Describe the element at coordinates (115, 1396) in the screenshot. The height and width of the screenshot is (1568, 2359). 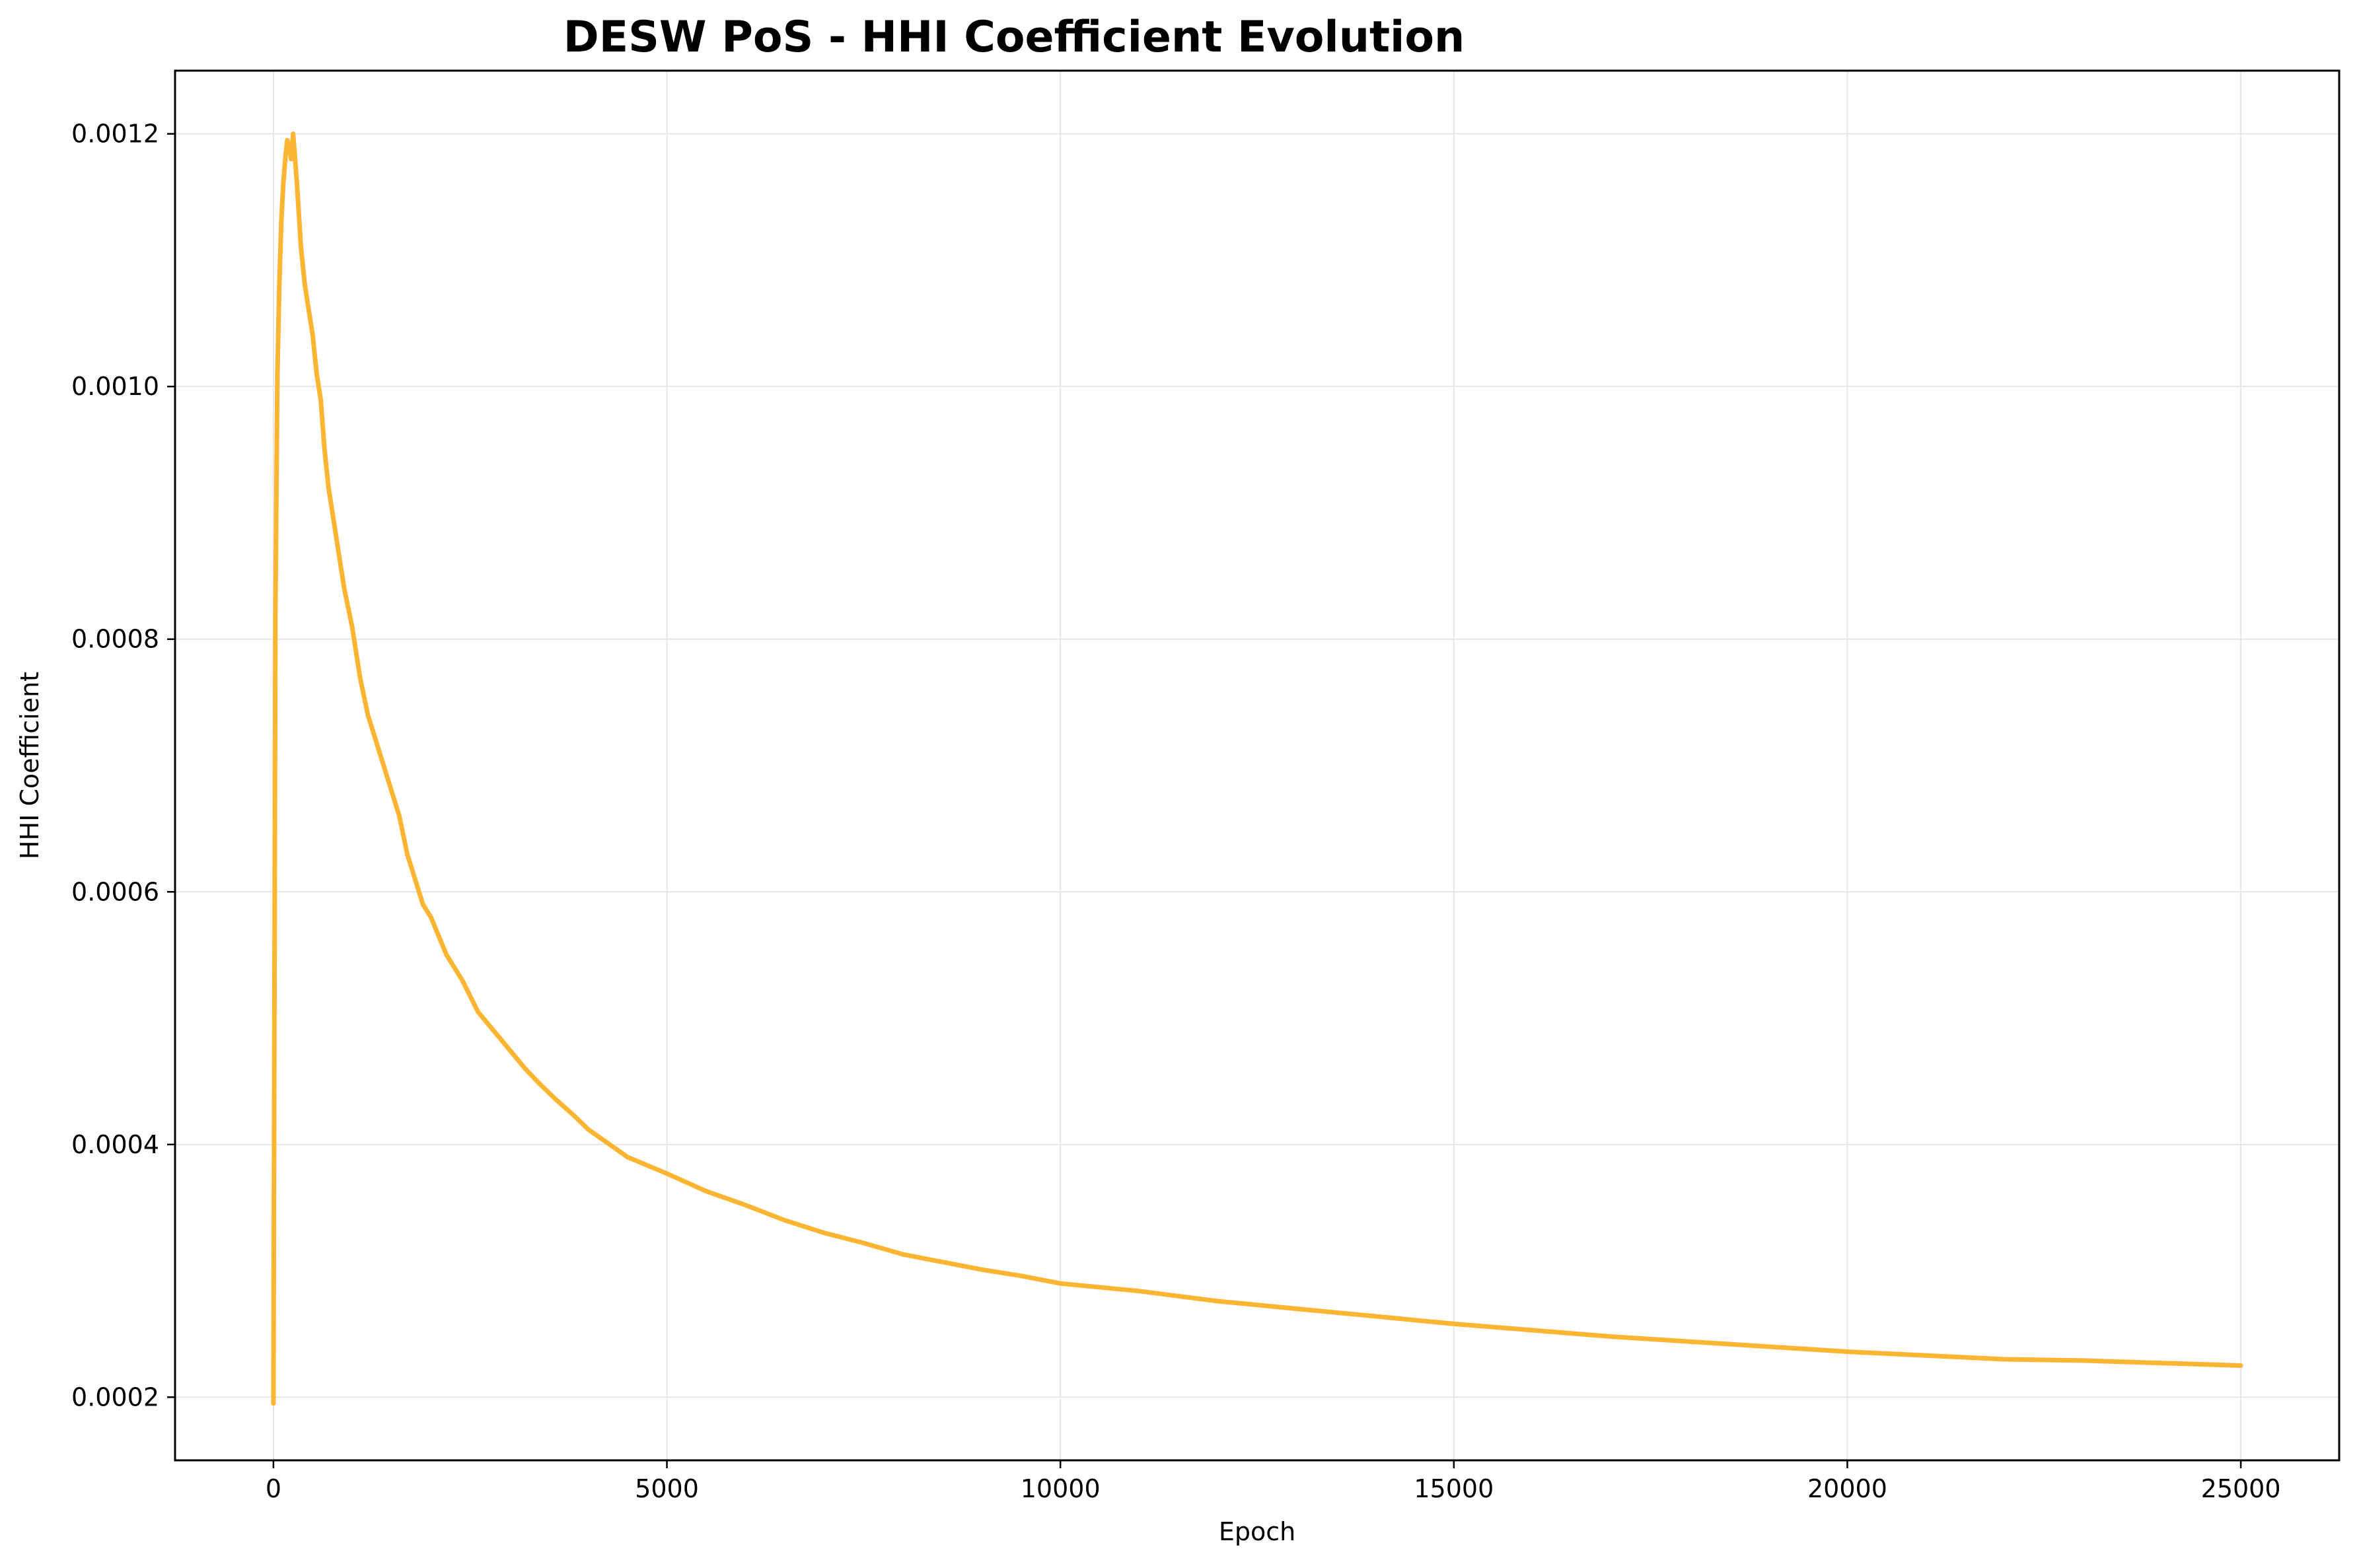
I see `y-tick-label: 0.0002` at that location.